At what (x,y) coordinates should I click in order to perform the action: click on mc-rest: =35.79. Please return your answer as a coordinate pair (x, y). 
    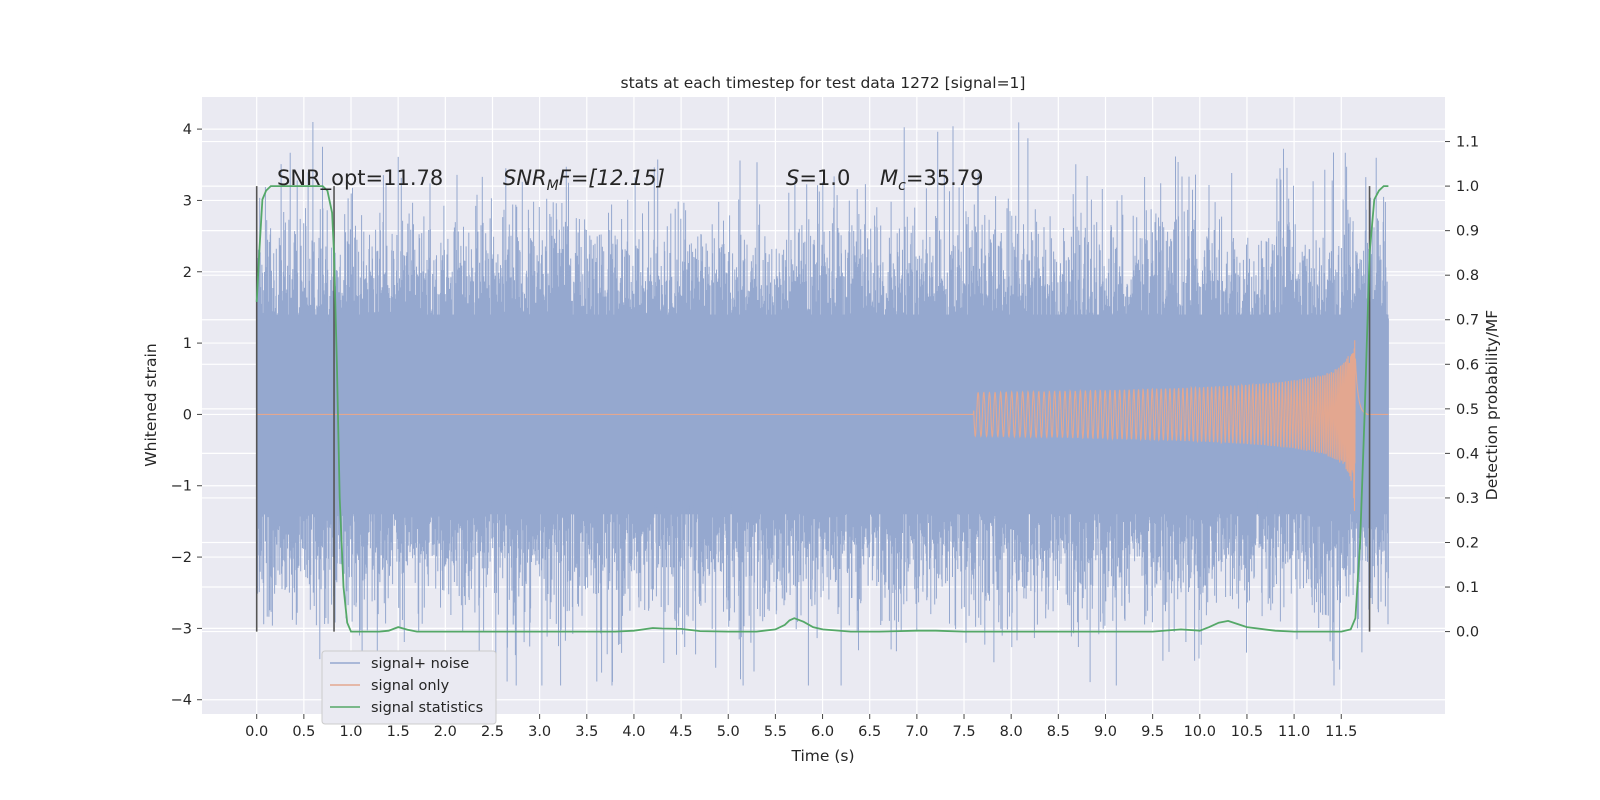
    Looking at the image, I should click on (945, 178).